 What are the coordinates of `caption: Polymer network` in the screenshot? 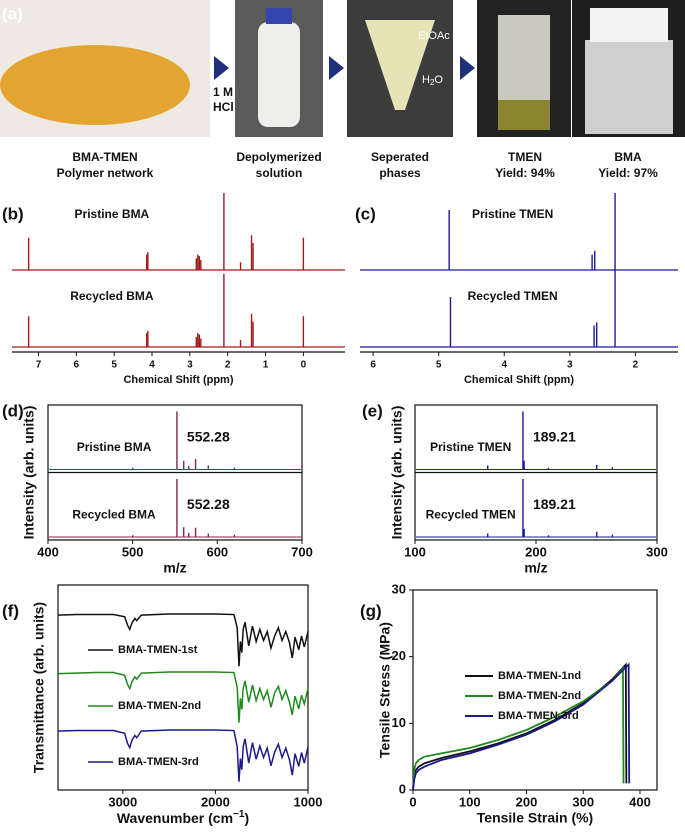 It's located at (105, 173).